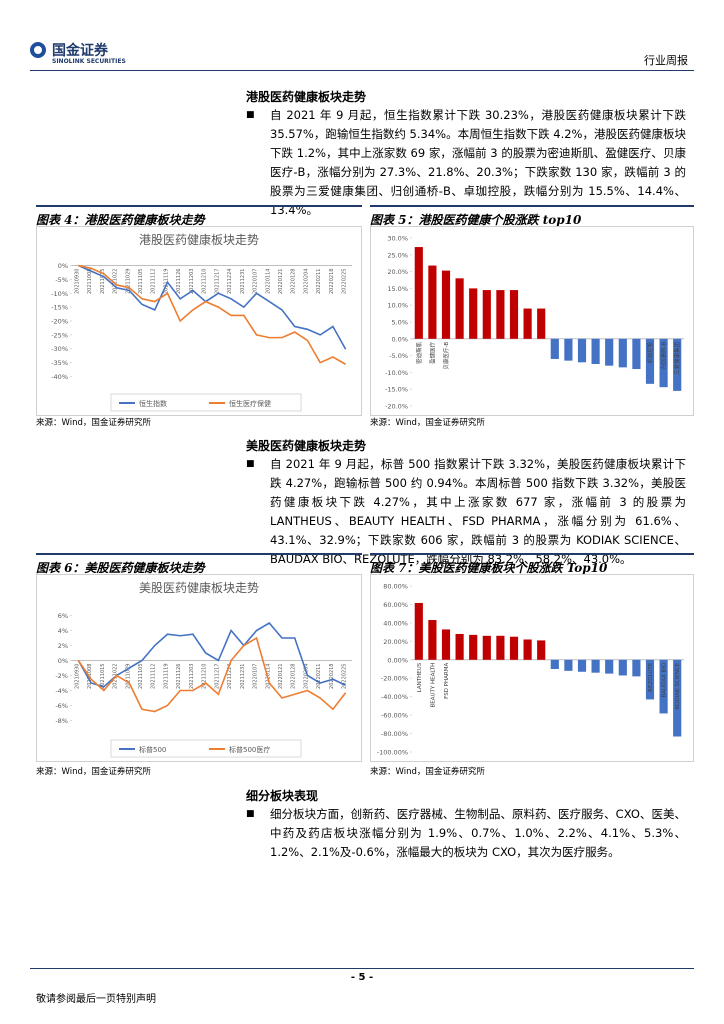 The width and height of the screenshot is (724, 1024). I want to click on company-en: SINOLINK SECURITIES, so click(89, 61).